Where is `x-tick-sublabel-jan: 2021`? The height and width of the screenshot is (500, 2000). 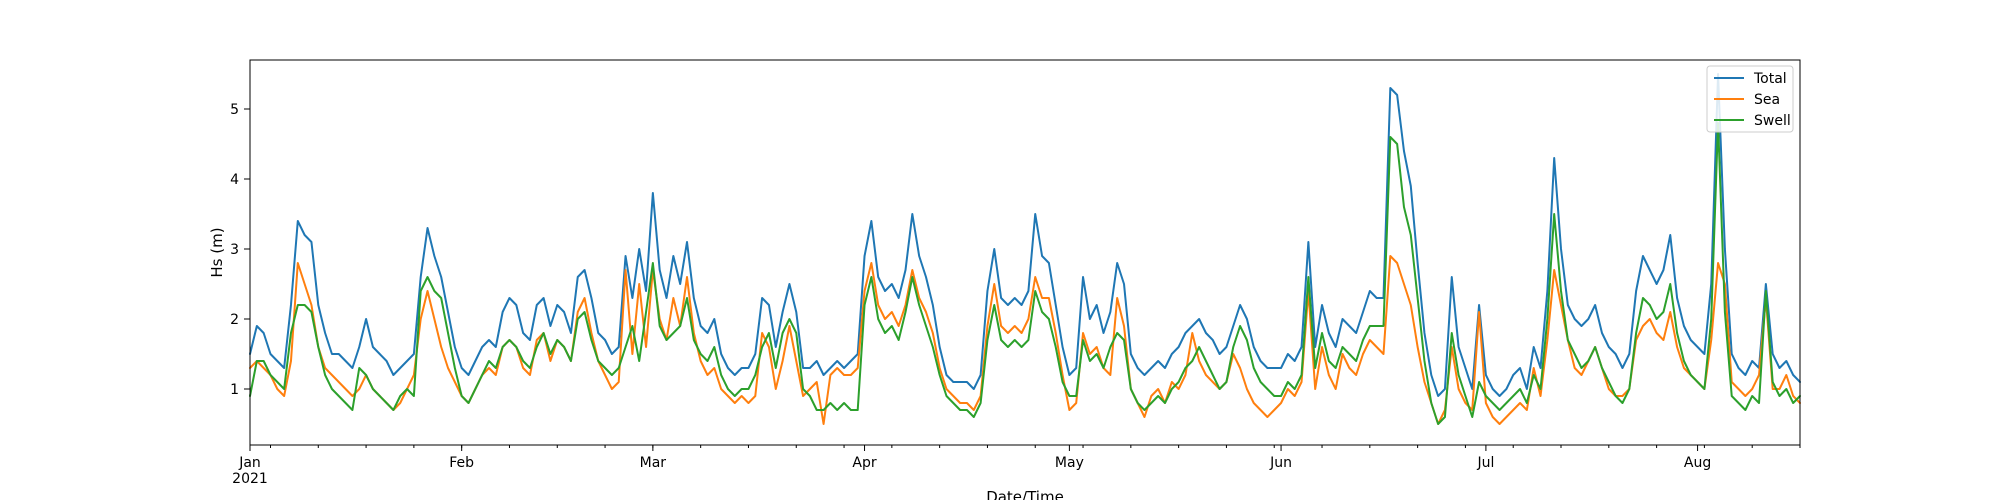 x-tick-sublabel-jan: 2021 is located at coordinates (250, 479).